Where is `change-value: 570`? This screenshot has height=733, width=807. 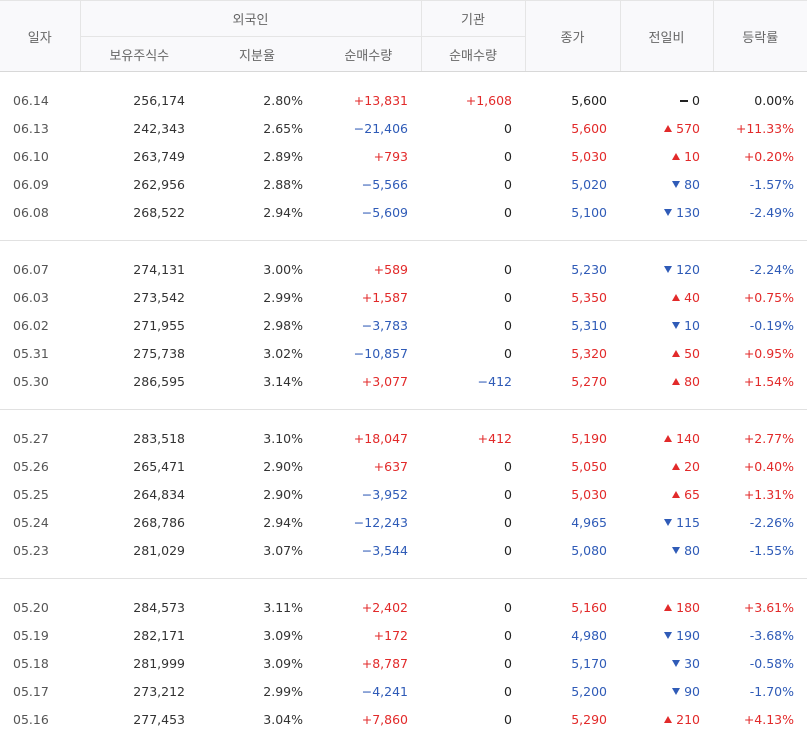
change-value: 570 is located at coordinates (688, 128).